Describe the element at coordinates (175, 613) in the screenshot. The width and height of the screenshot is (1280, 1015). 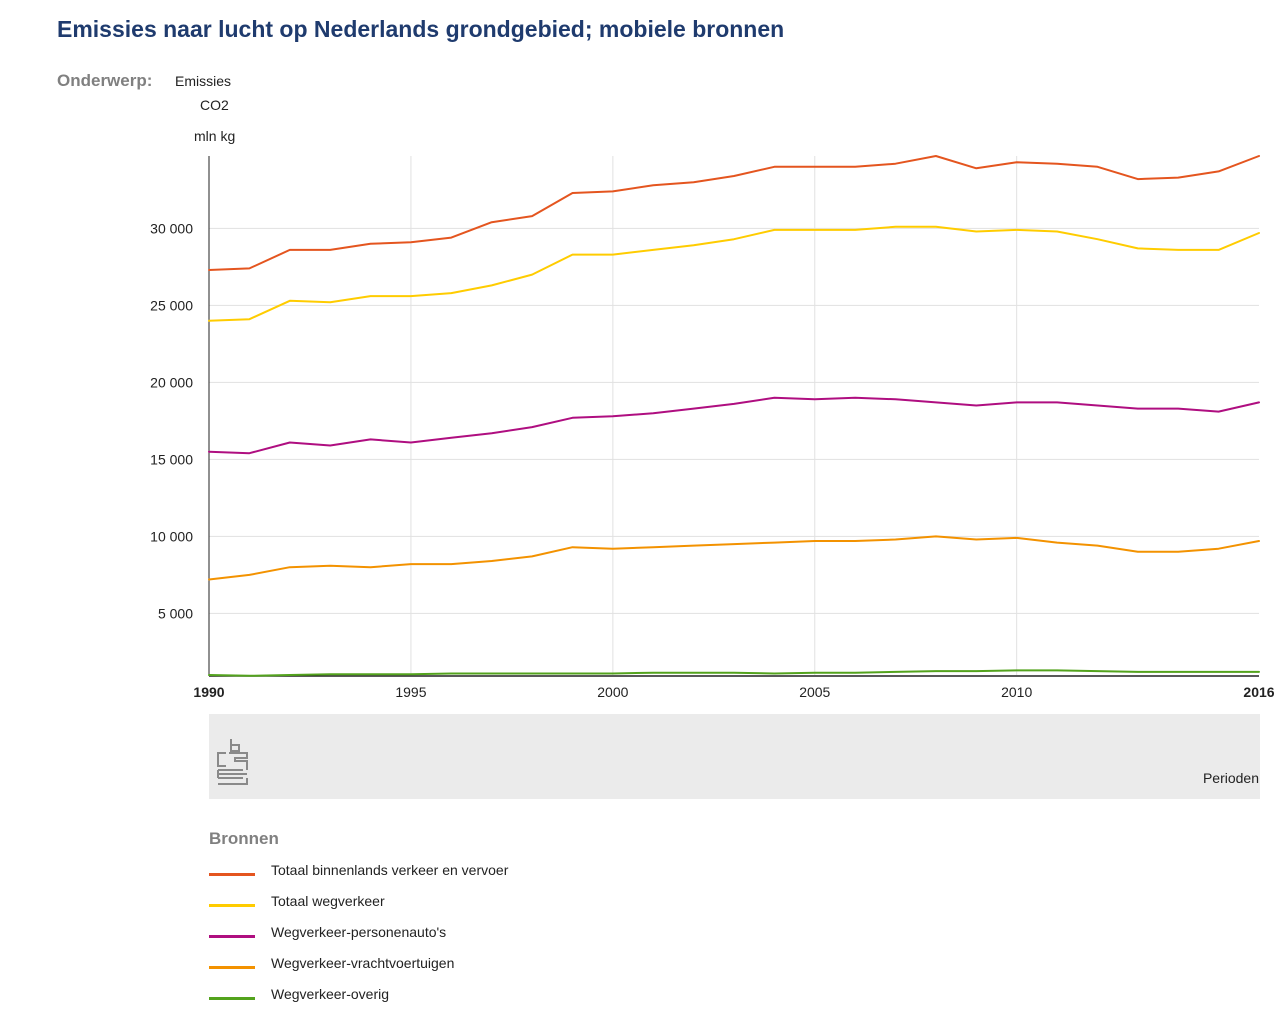
I see `y-tick-label: 5 000` at that location.